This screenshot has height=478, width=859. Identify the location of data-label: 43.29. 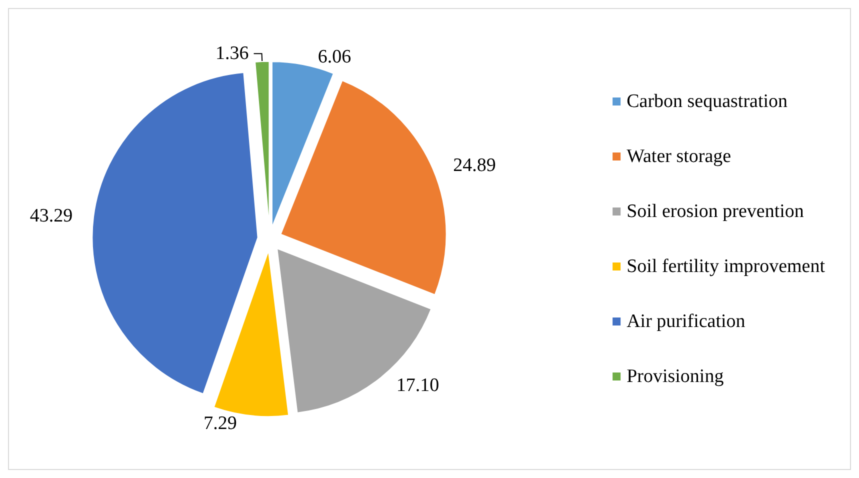
(51, 215).